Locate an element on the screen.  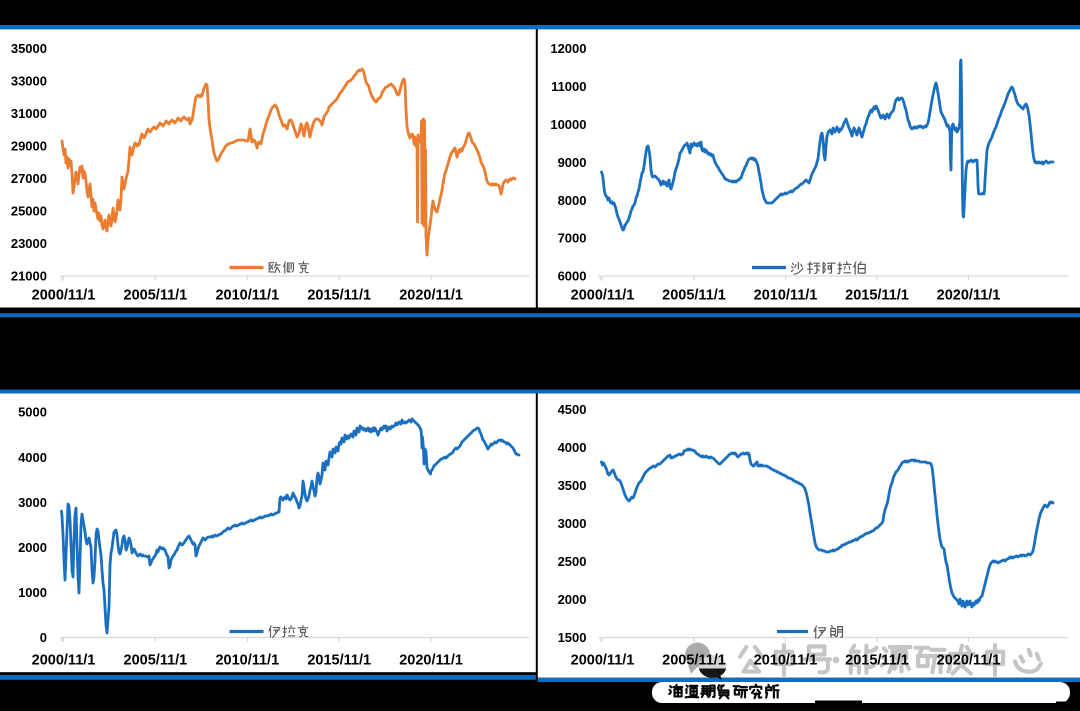
svg-text: 9000 is located at coordinates (572, 162).